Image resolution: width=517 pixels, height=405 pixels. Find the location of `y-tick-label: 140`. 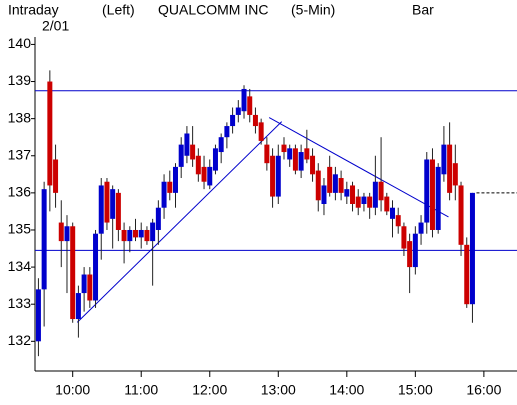

y-tick-label: 140 is located at coordinates (20, 43).